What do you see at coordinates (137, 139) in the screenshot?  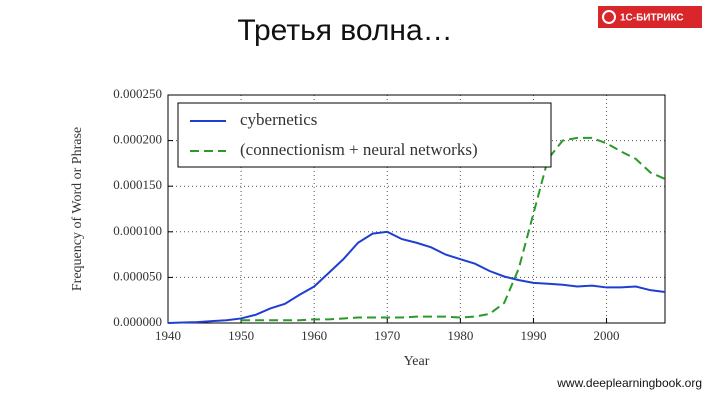 I see `y-tick-label: 0.000200` at bounding box center [137, 139].